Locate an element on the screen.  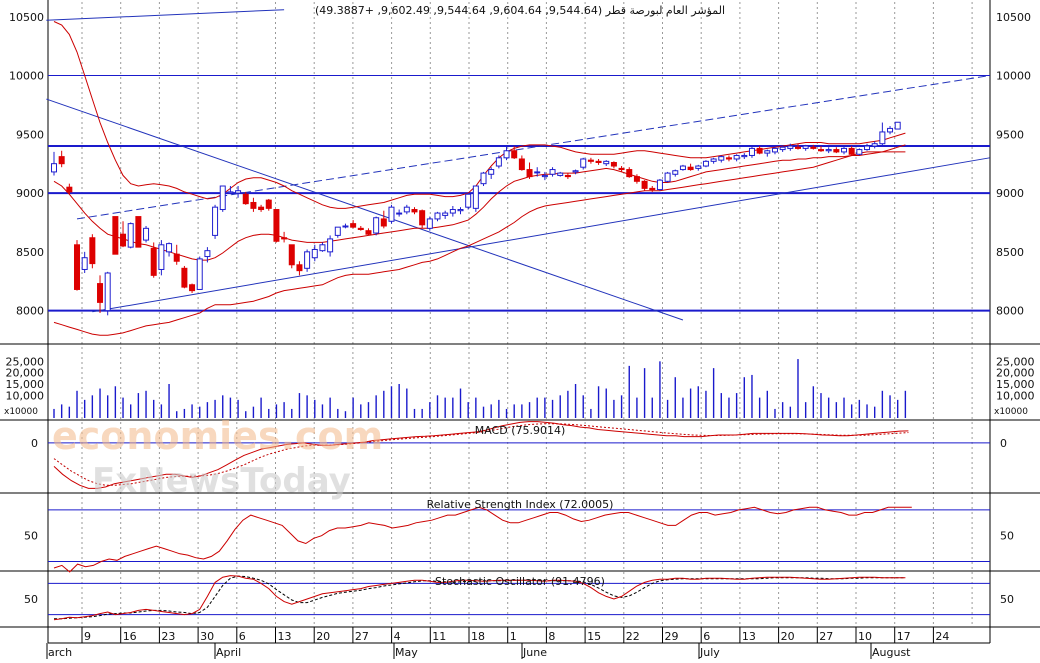
x-tick-label: 30 is located at coordinates (207, 636).